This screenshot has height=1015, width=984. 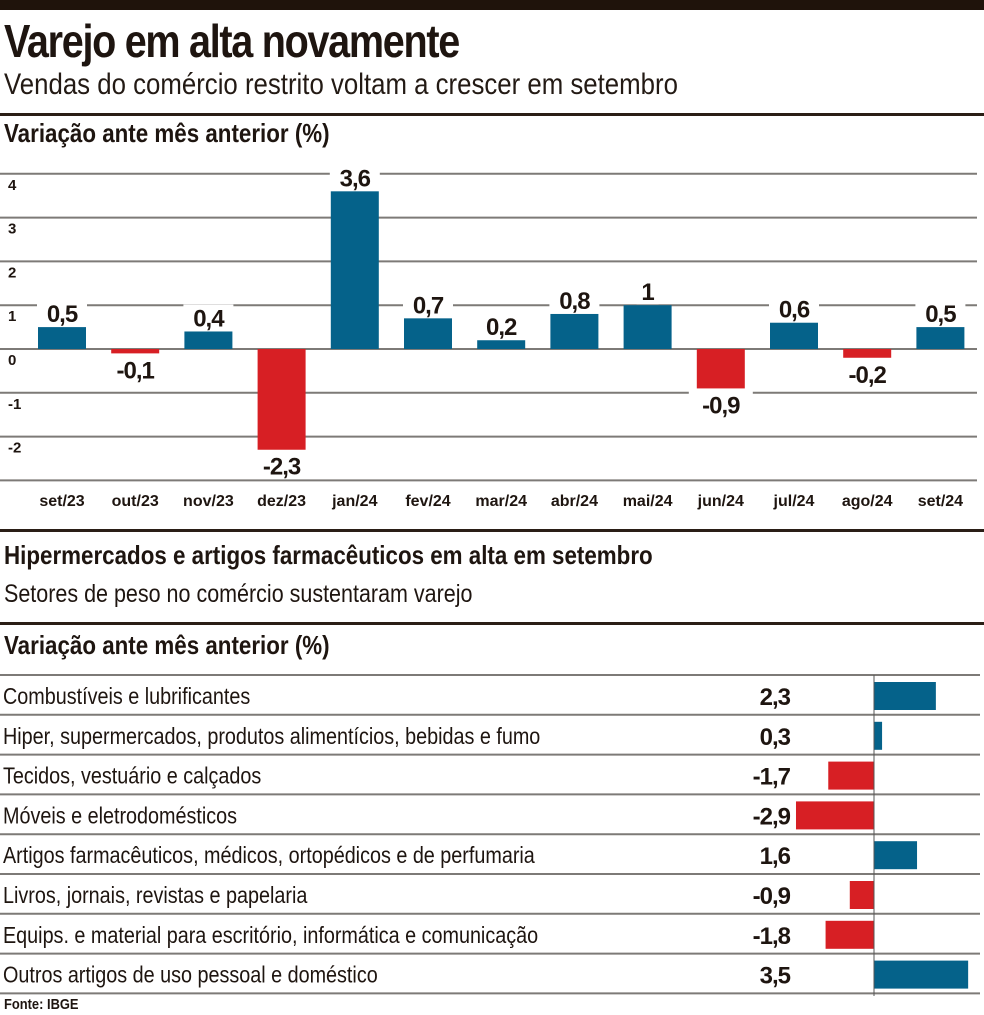 I want to click on source-note: Fonte: IBGE, so click(x=41, y=1004).